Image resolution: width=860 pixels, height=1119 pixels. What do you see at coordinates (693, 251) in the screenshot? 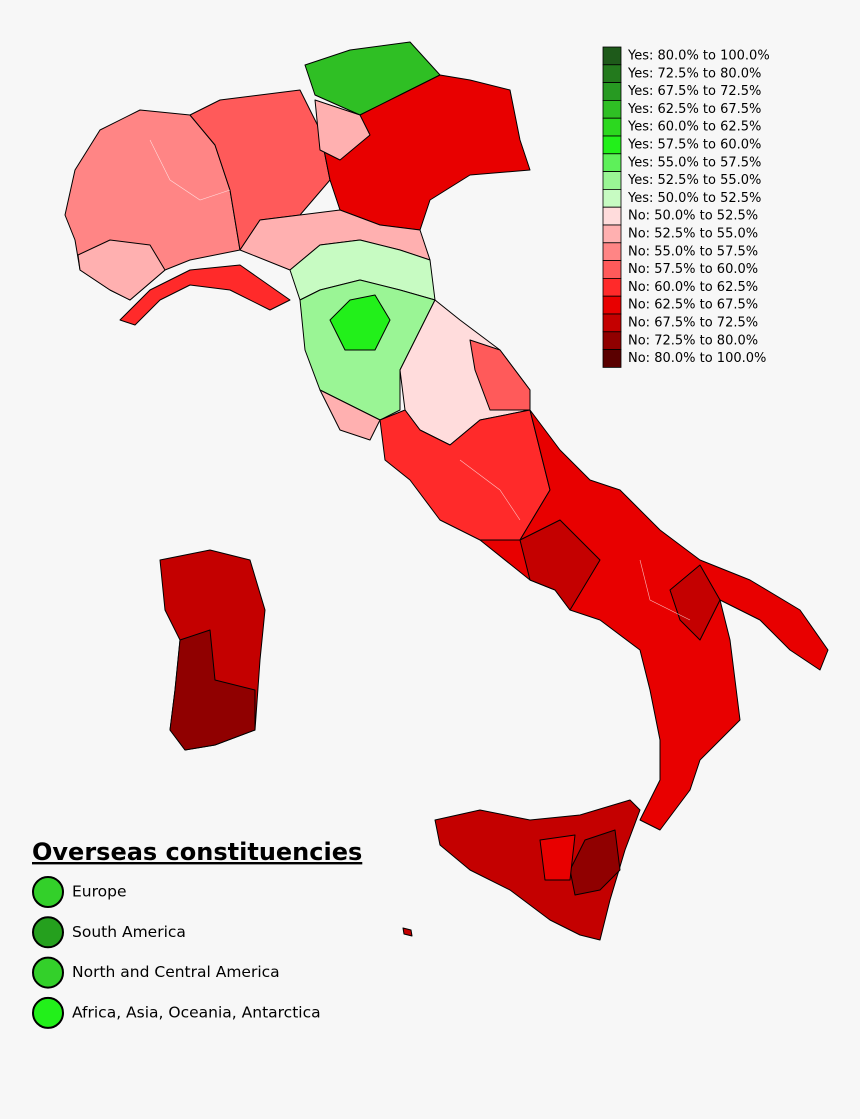
I see `legend-label: No: 55.0% to 57.5%` at bounding box center [693, 251].